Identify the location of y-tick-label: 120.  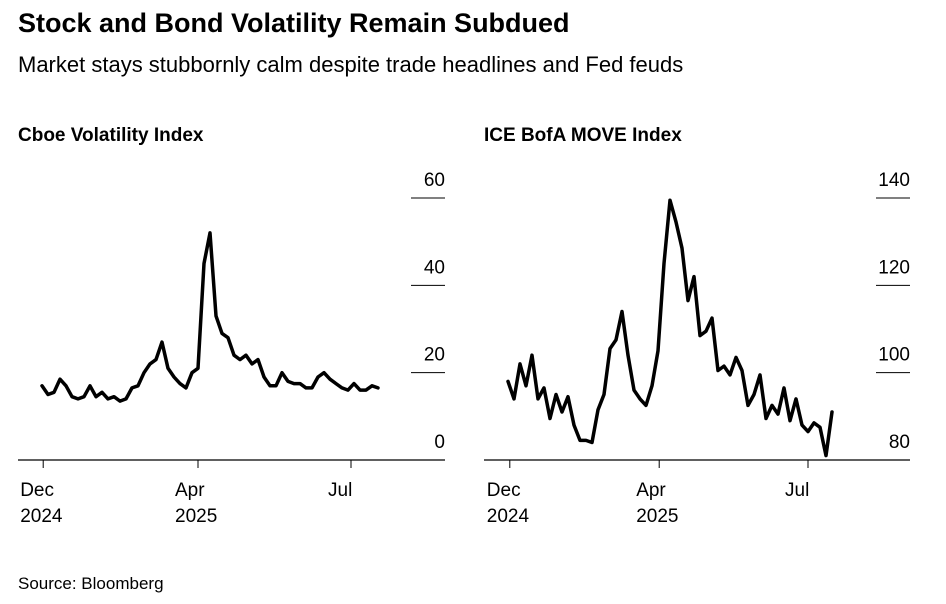
(894, 267).